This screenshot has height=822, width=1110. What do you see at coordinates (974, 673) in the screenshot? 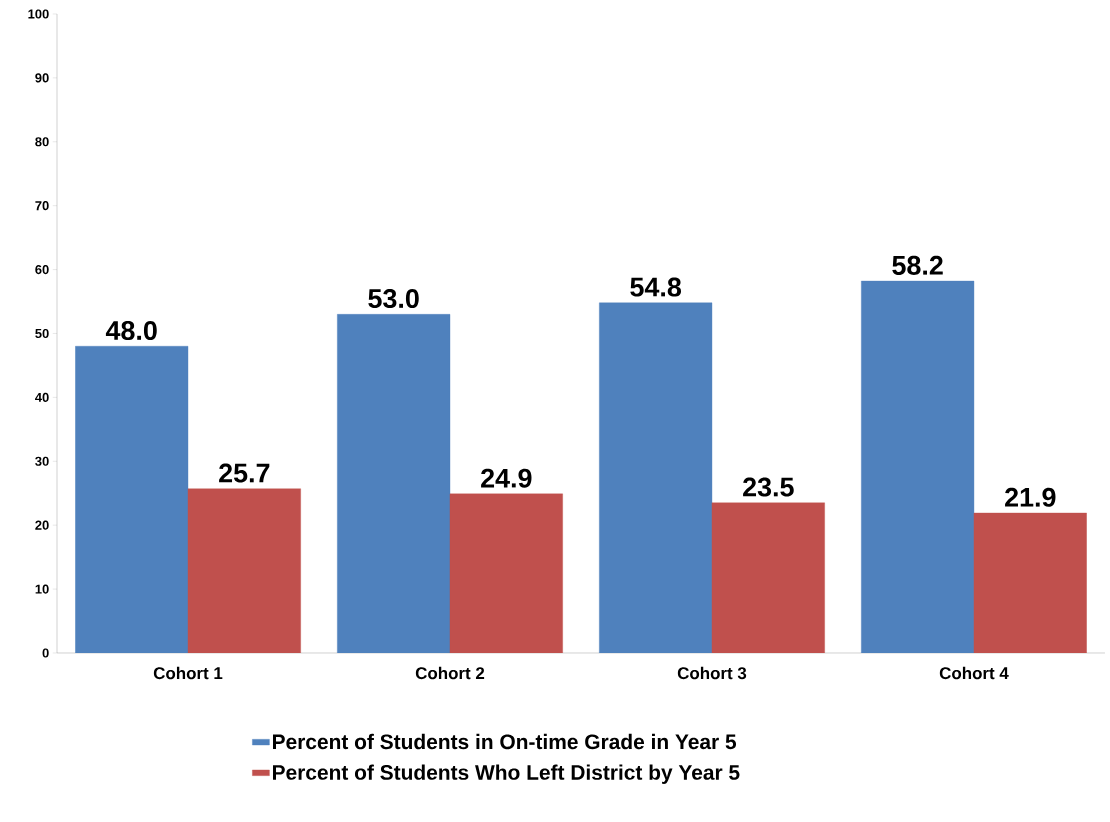
I see `x-tick-label: Cohort 4` at bounding box center [974, 673].